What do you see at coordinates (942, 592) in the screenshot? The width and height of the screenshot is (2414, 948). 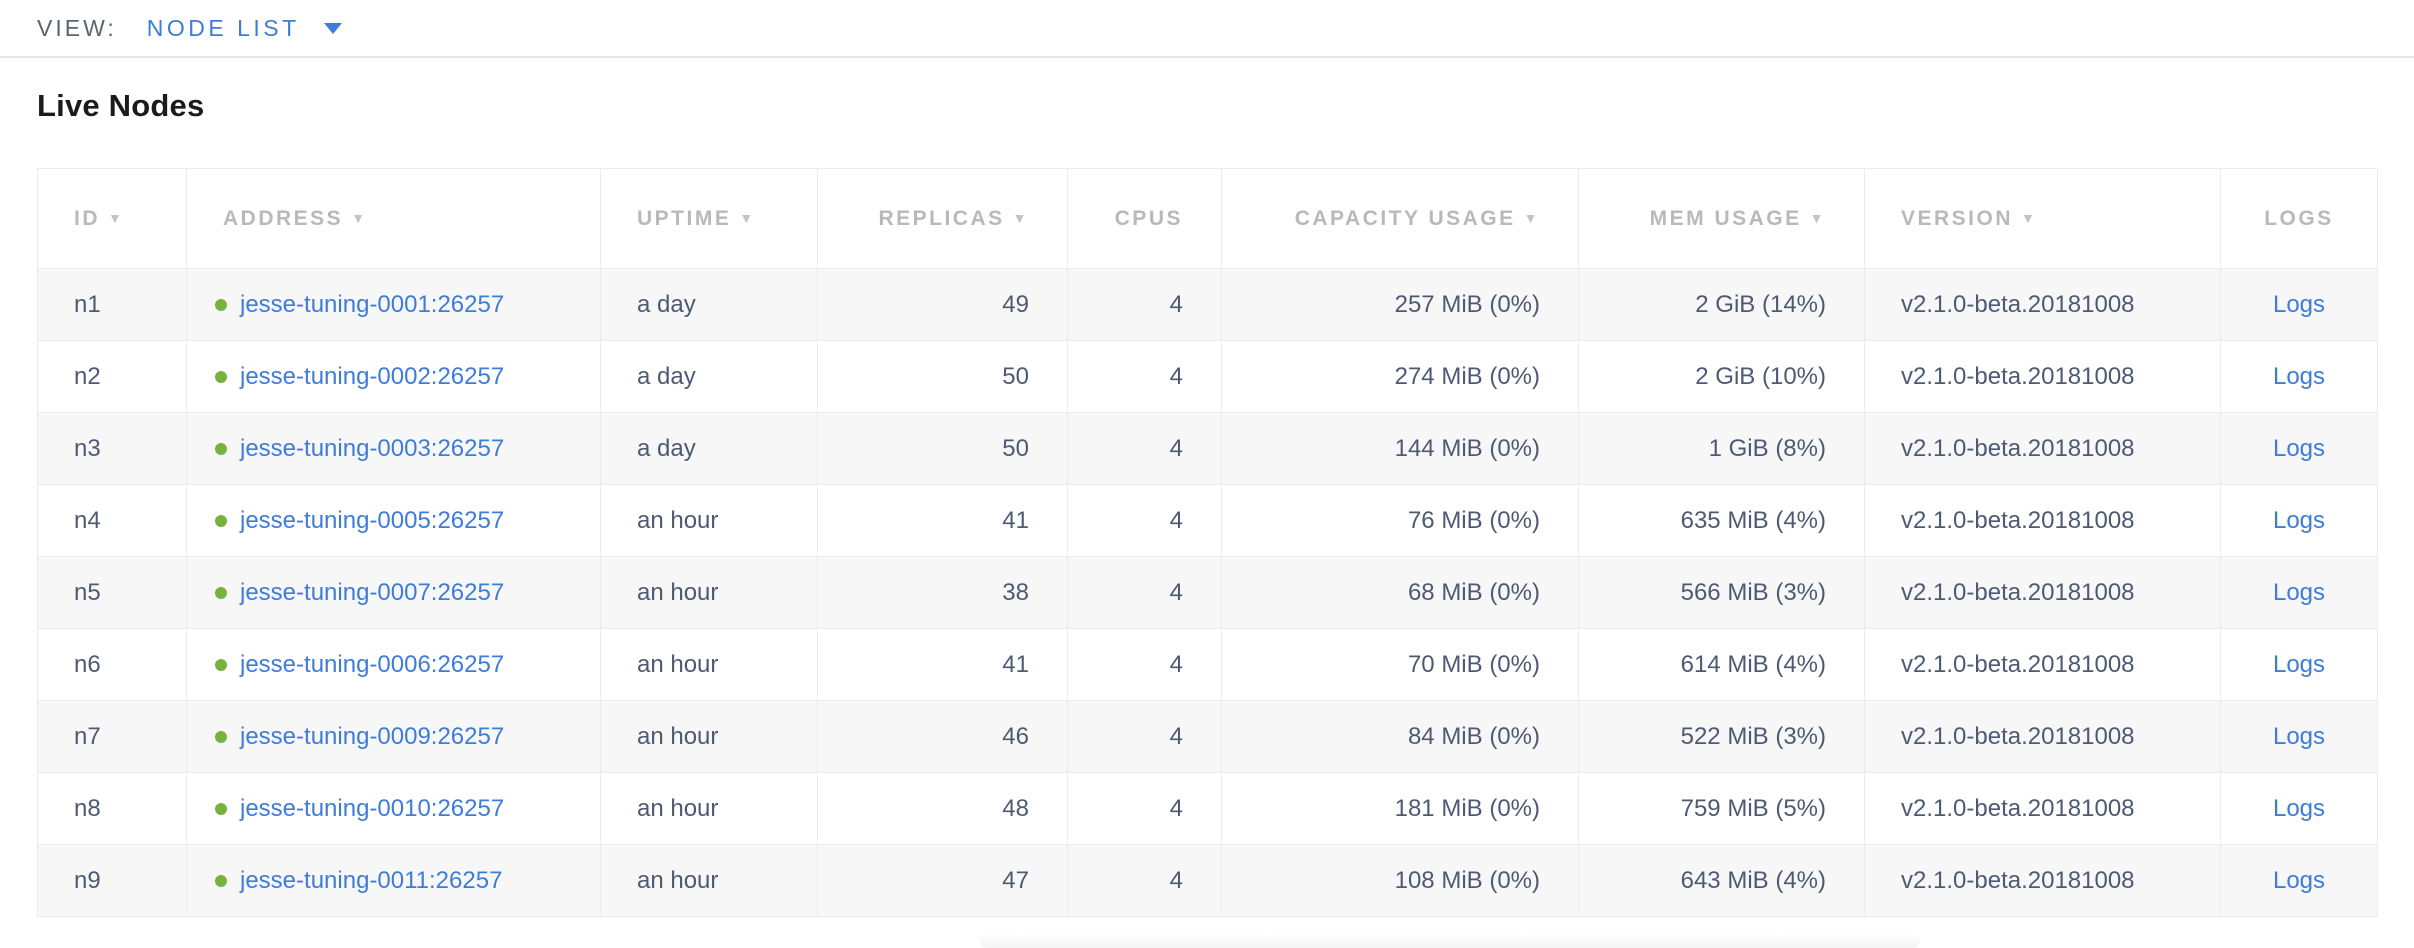 I see `cell-replicas: 38` at bounding box center [942, 592].